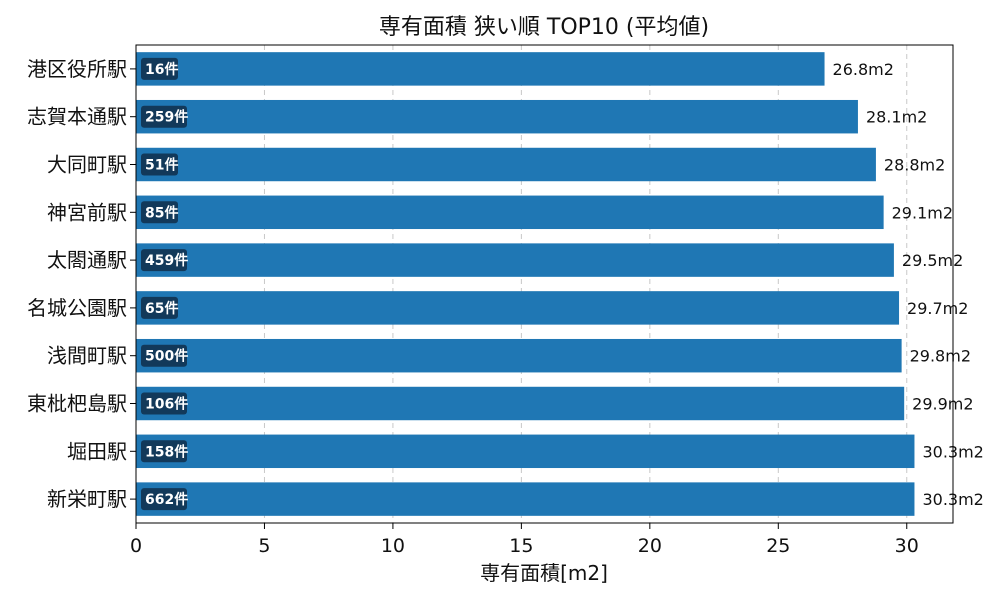  I want to click on value-label: 29.8m2, so click(940, 356).